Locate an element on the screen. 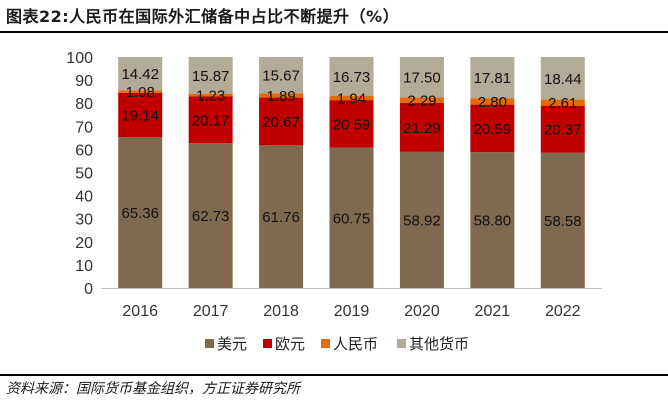 Image resolution: width=668 pixels, height=402 pixels. y-tick-label: 80 is located at coordinates (84, 104).